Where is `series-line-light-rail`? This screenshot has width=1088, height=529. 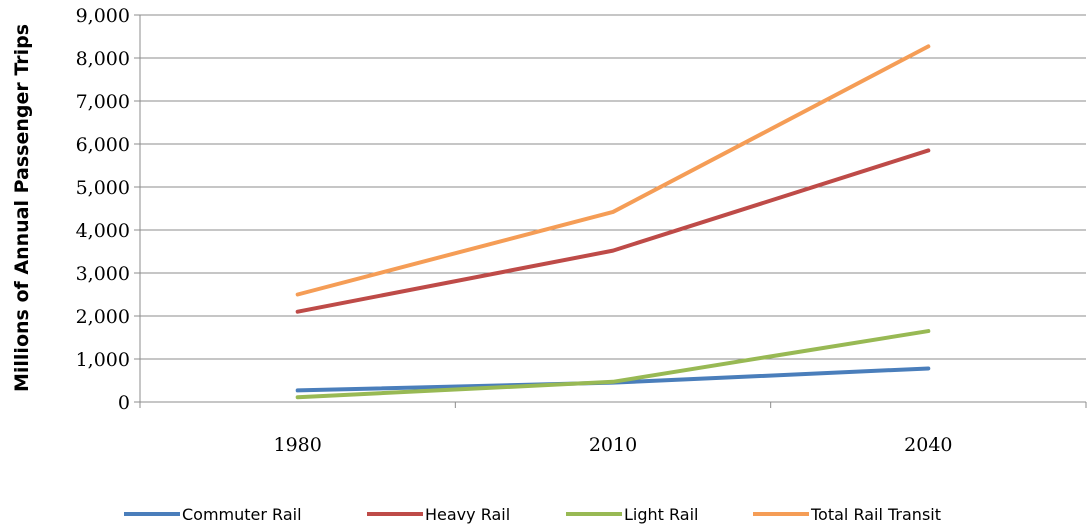 series-line-light-rail is located at coordinates (613, 364).